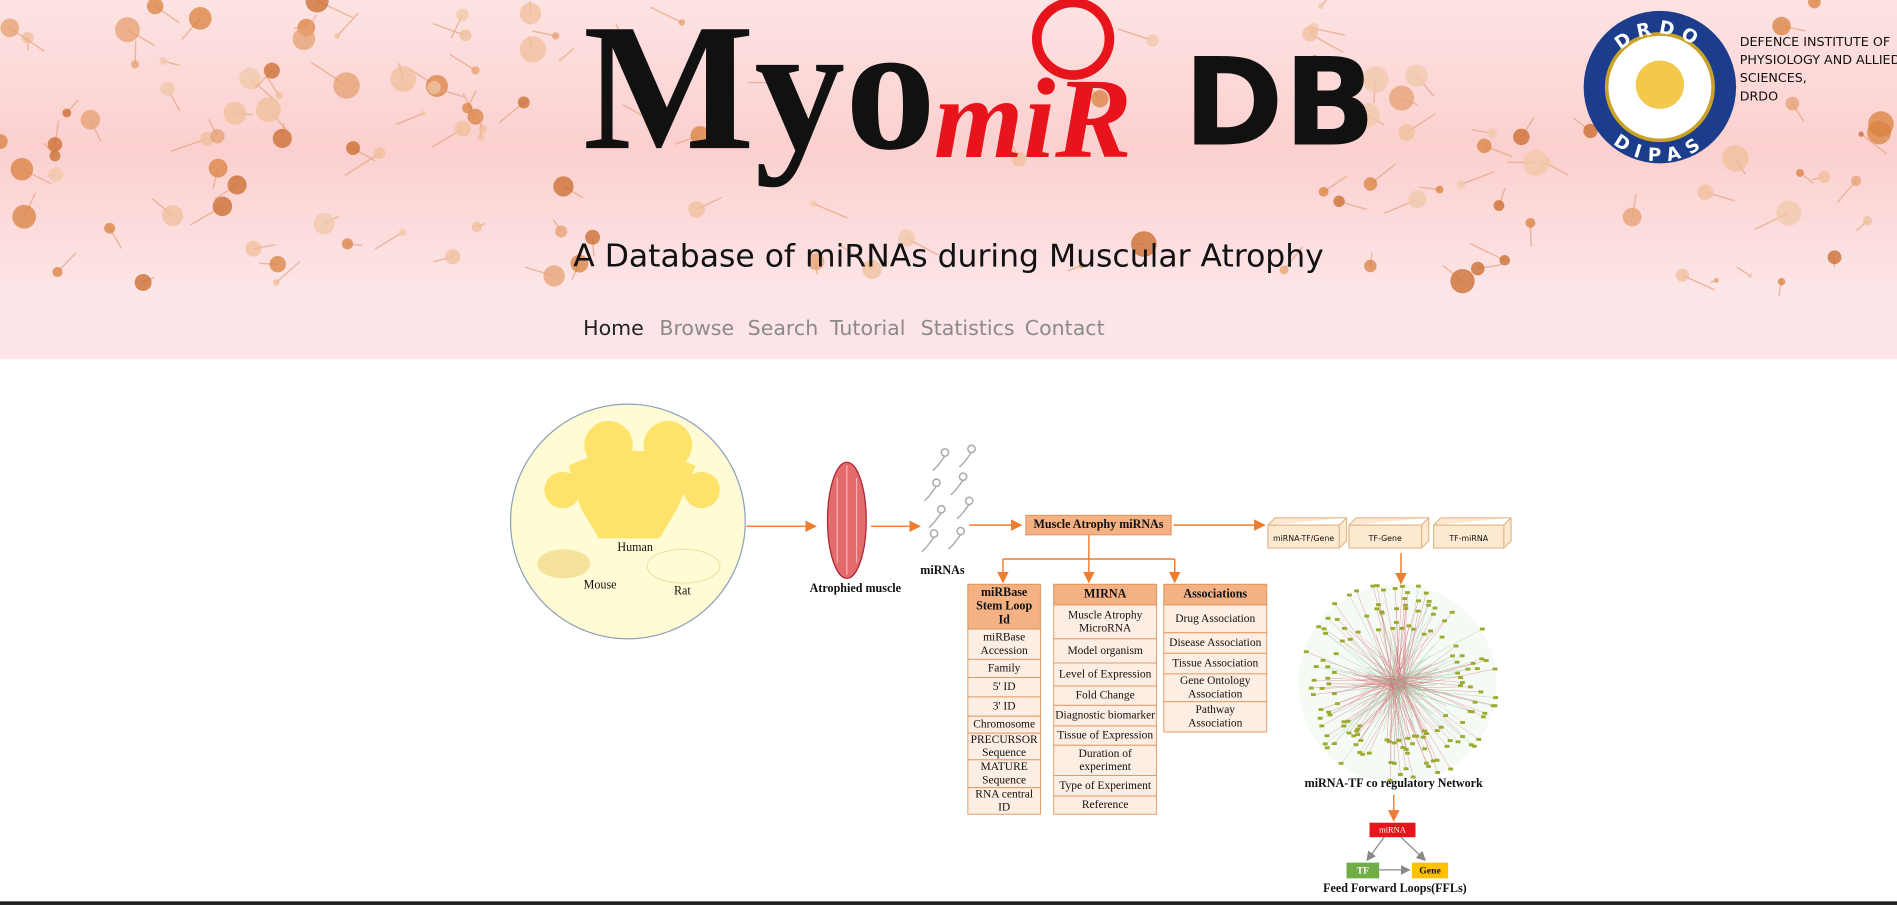 The height and width of the screenshot is (905, 1897). What do you see at coordinates (948, 498) in the screenshot?
I see `mirna-hairpins` at bounding box center [948, 498].